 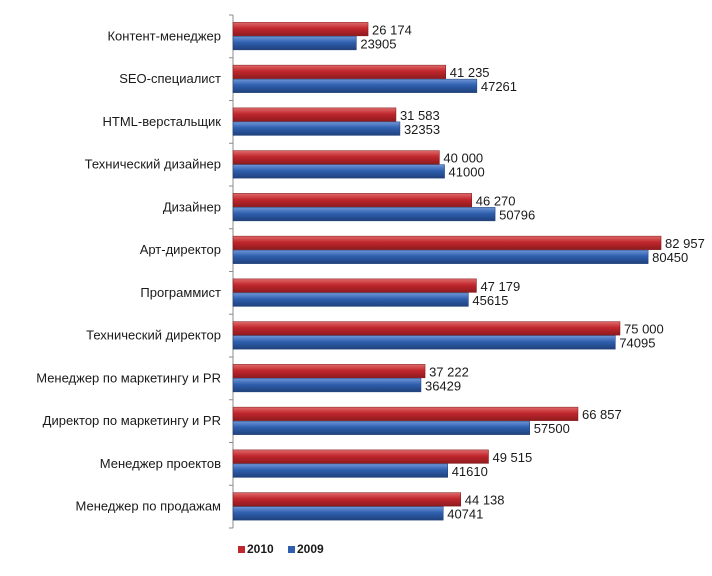 What do you see at coordinates (463, 158) in the screenshot?
I see `value-label: 40 000` at bounding box center [463, 158].